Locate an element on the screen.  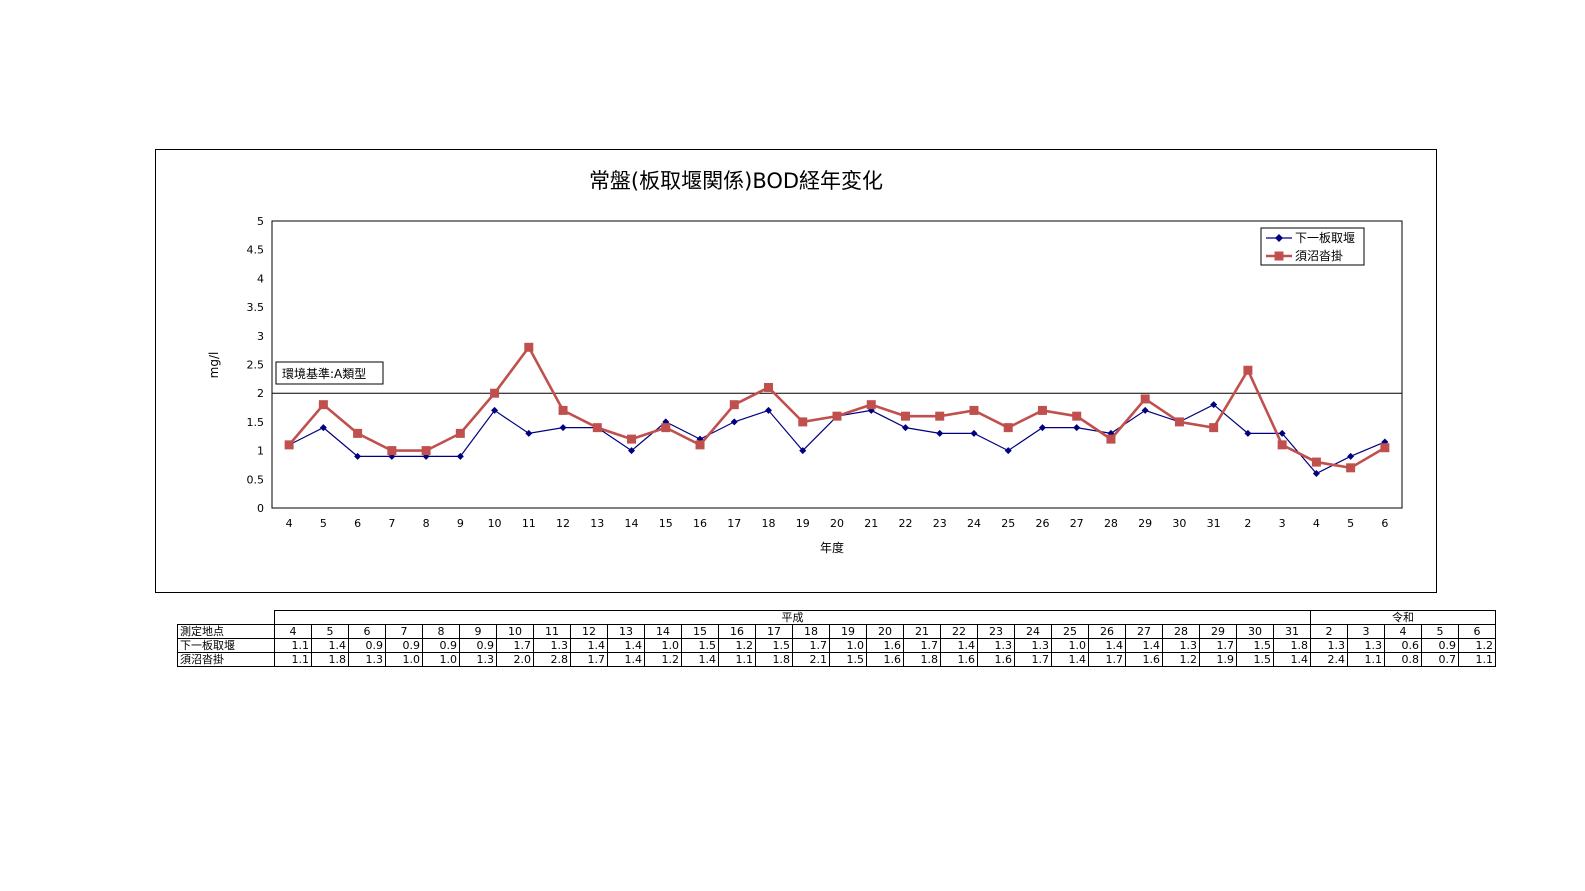
x-tick-label: 9 is located at coordinates (460, 523).